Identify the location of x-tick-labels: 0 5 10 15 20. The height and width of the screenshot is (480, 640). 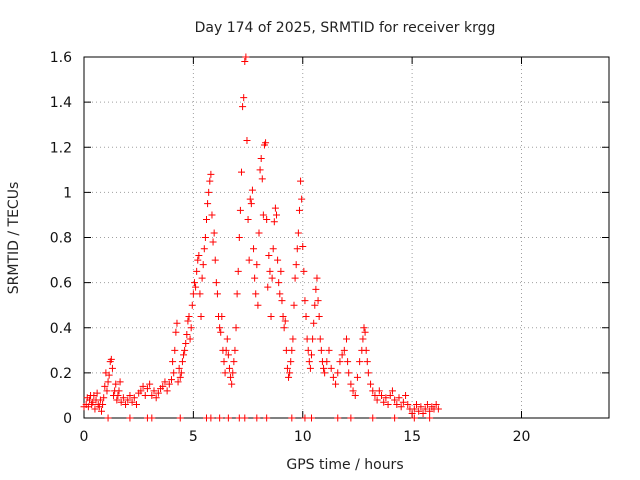
(305, 437).